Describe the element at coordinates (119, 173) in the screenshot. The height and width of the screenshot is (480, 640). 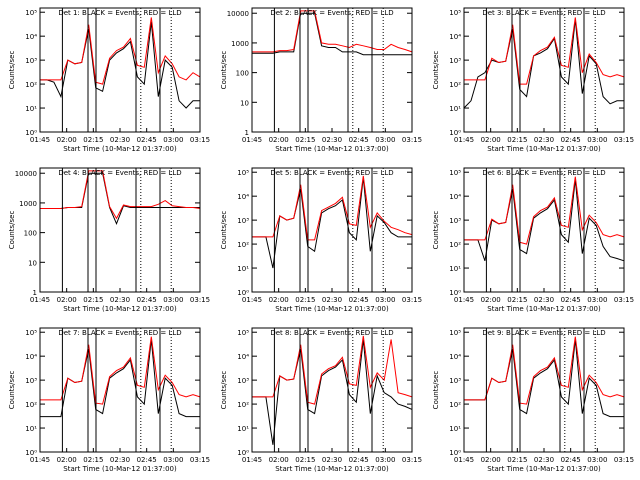
I see `panel-title: Det 4: BLACK = Events, RED = LLD` at that location.